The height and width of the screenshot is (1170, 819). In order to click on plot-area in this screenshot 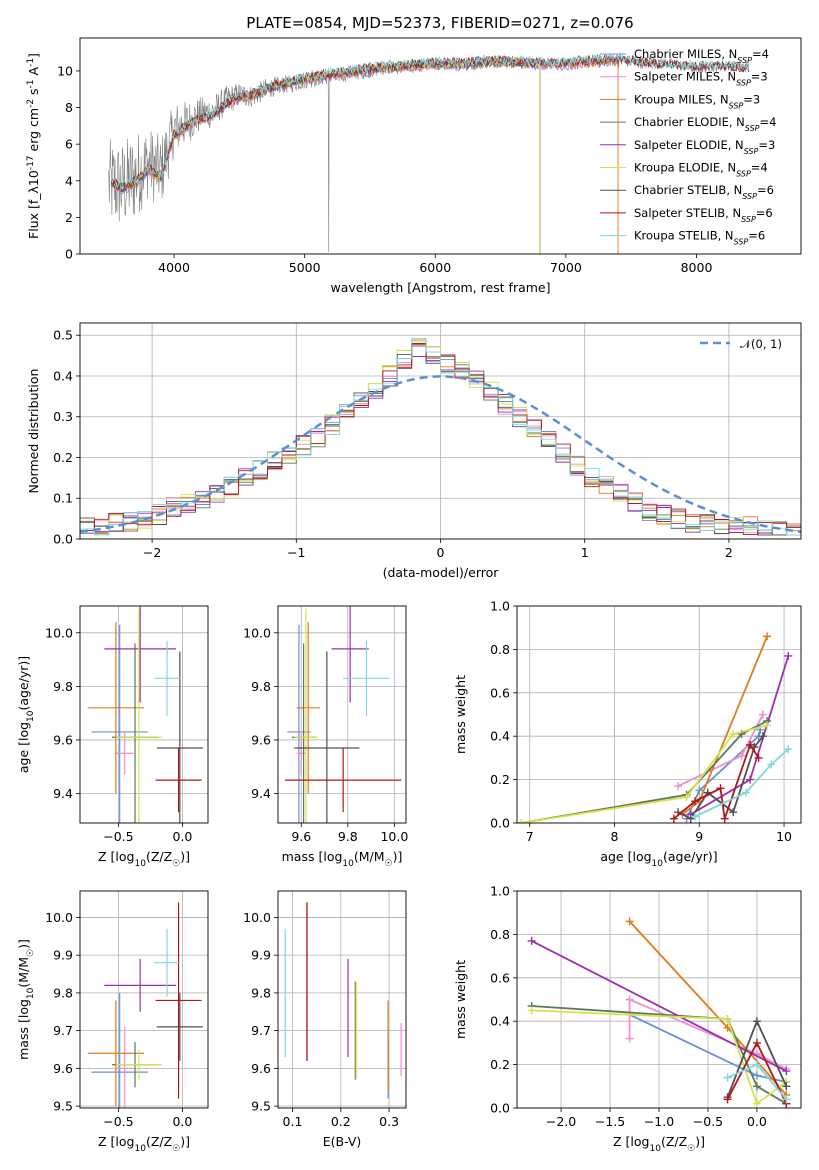, I will do `click(659, 999)`.